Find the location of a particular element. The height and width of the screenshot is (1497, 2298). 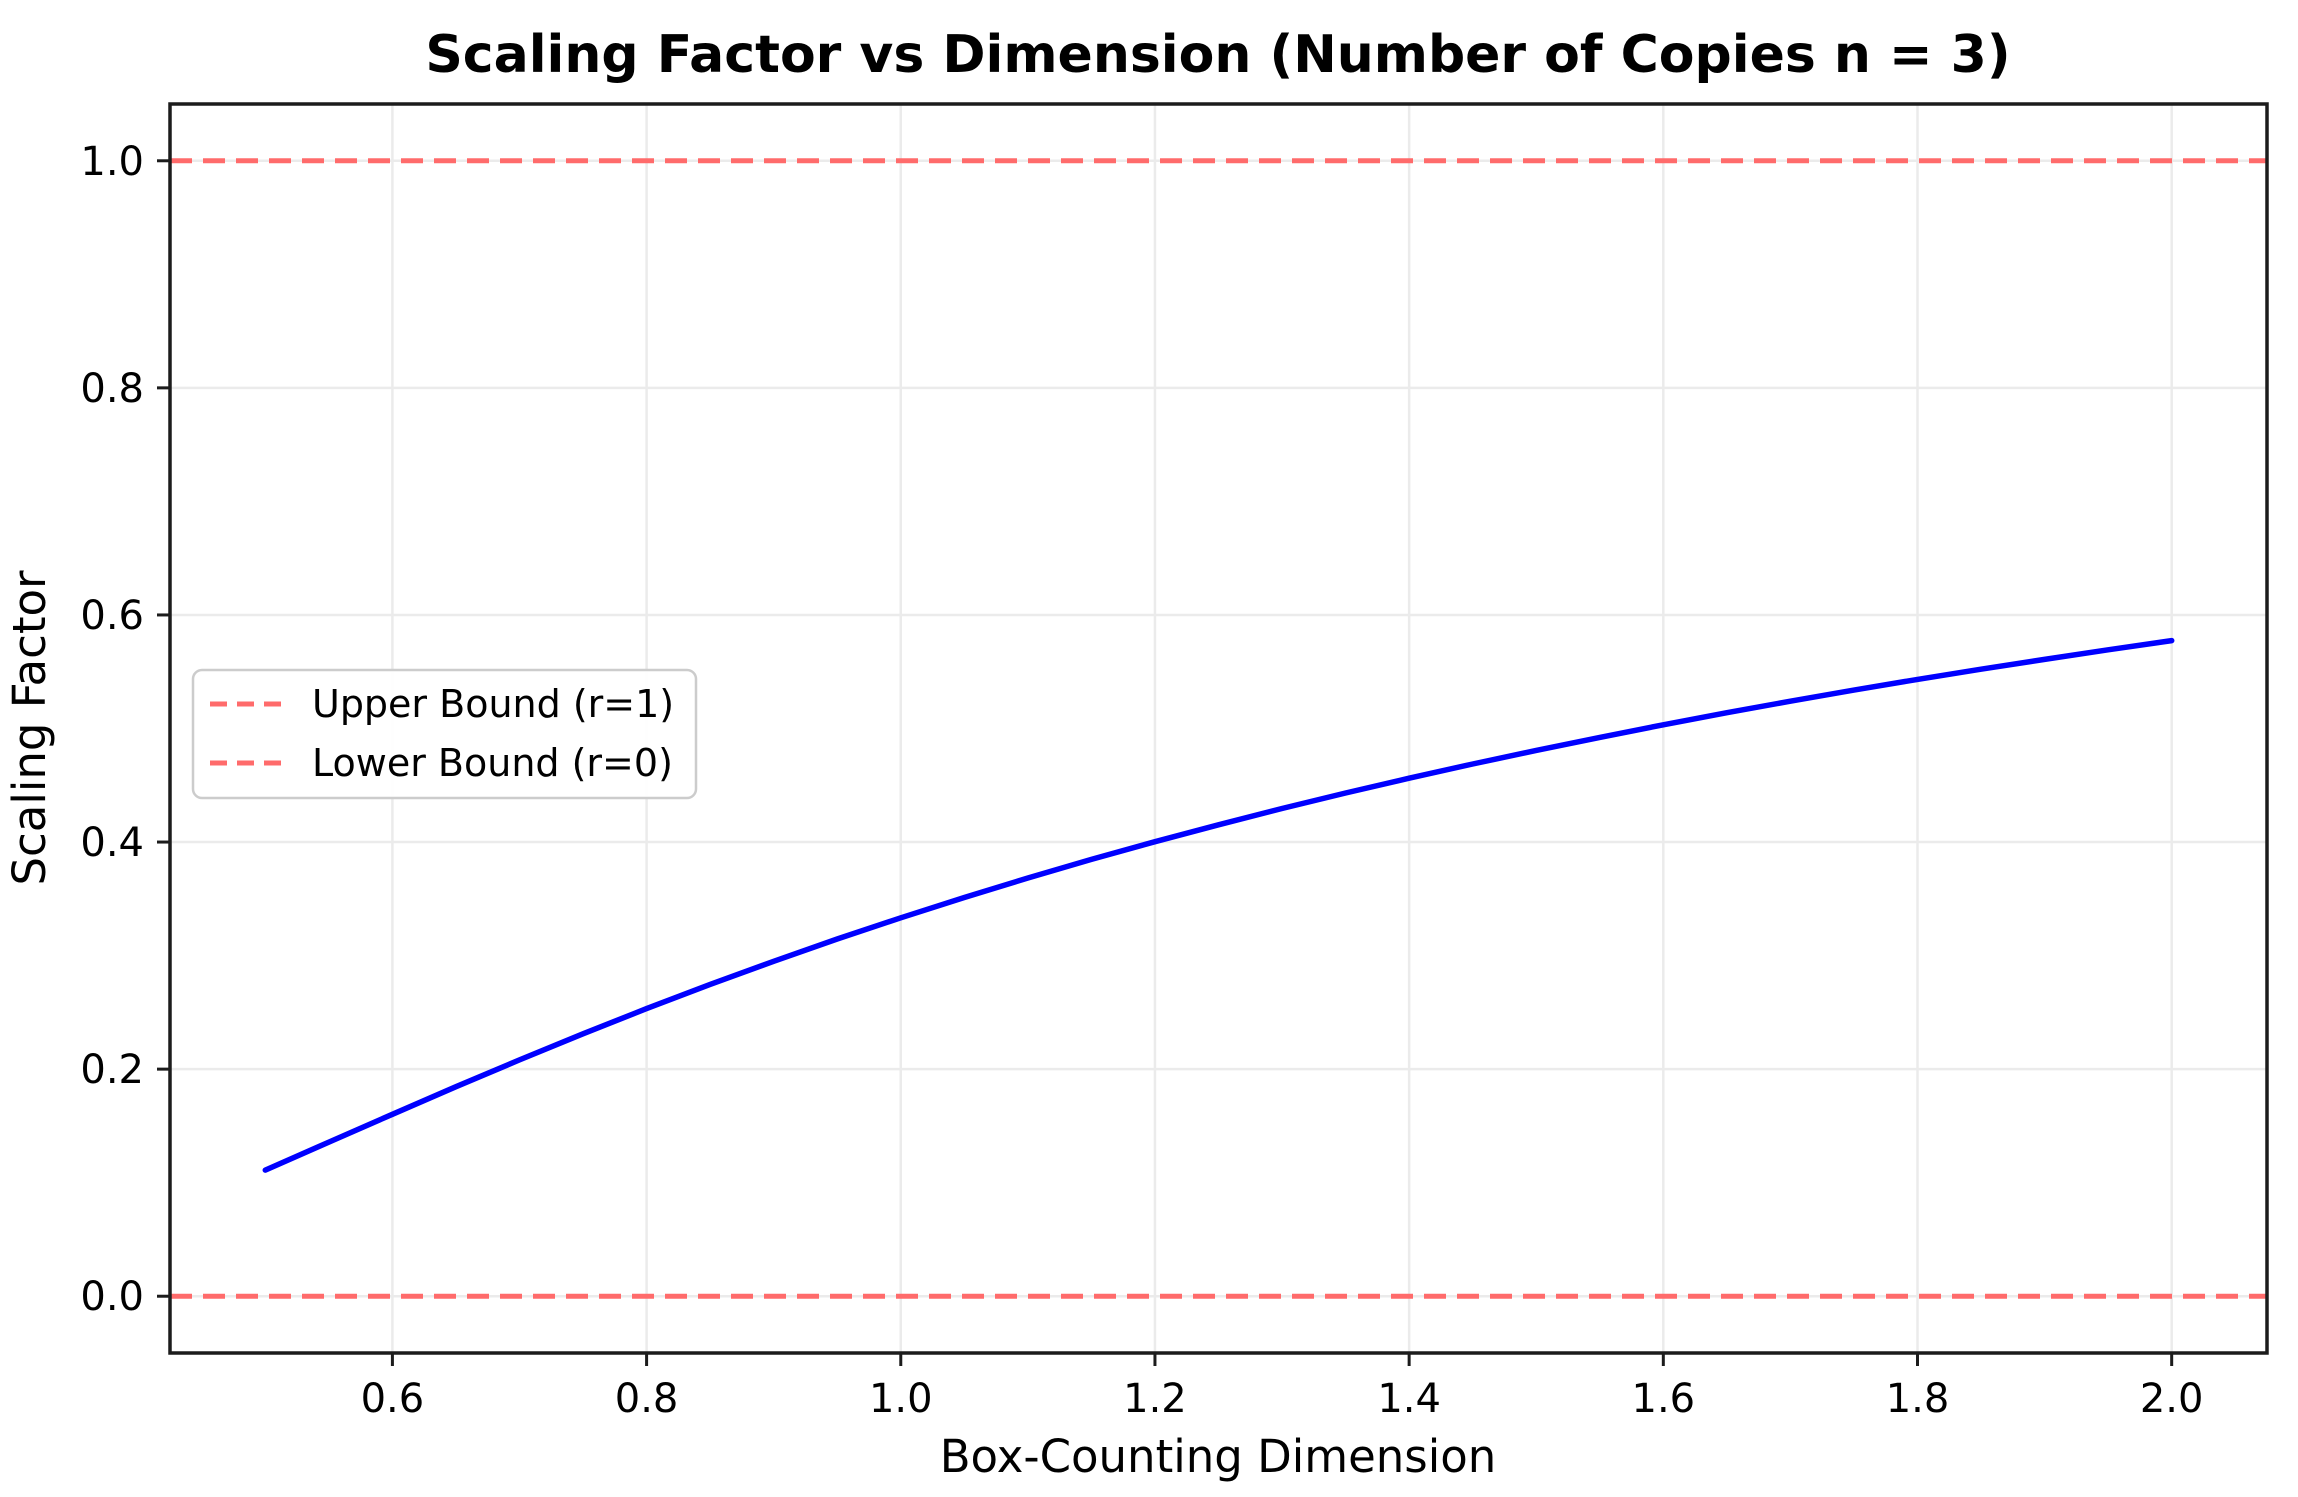

legend-label-upper-bound: Upper Bound (r=1) is located at coordinates (493, 704).